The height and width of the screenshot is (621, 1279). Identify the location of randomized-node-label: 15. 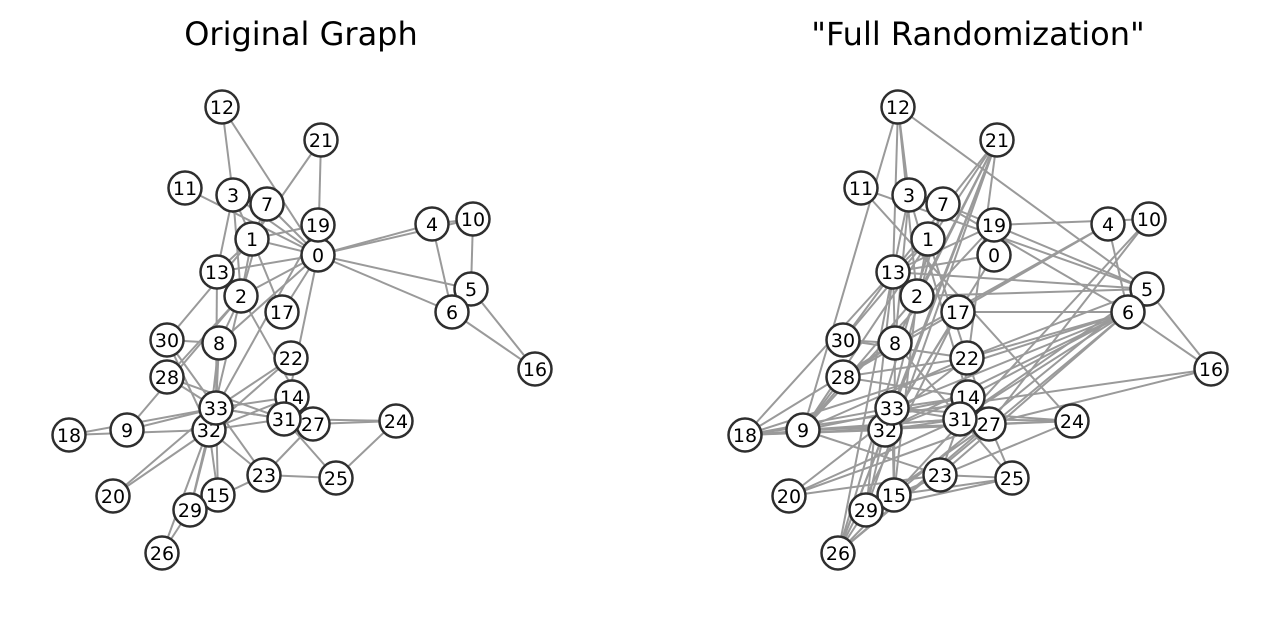
(894, 496).